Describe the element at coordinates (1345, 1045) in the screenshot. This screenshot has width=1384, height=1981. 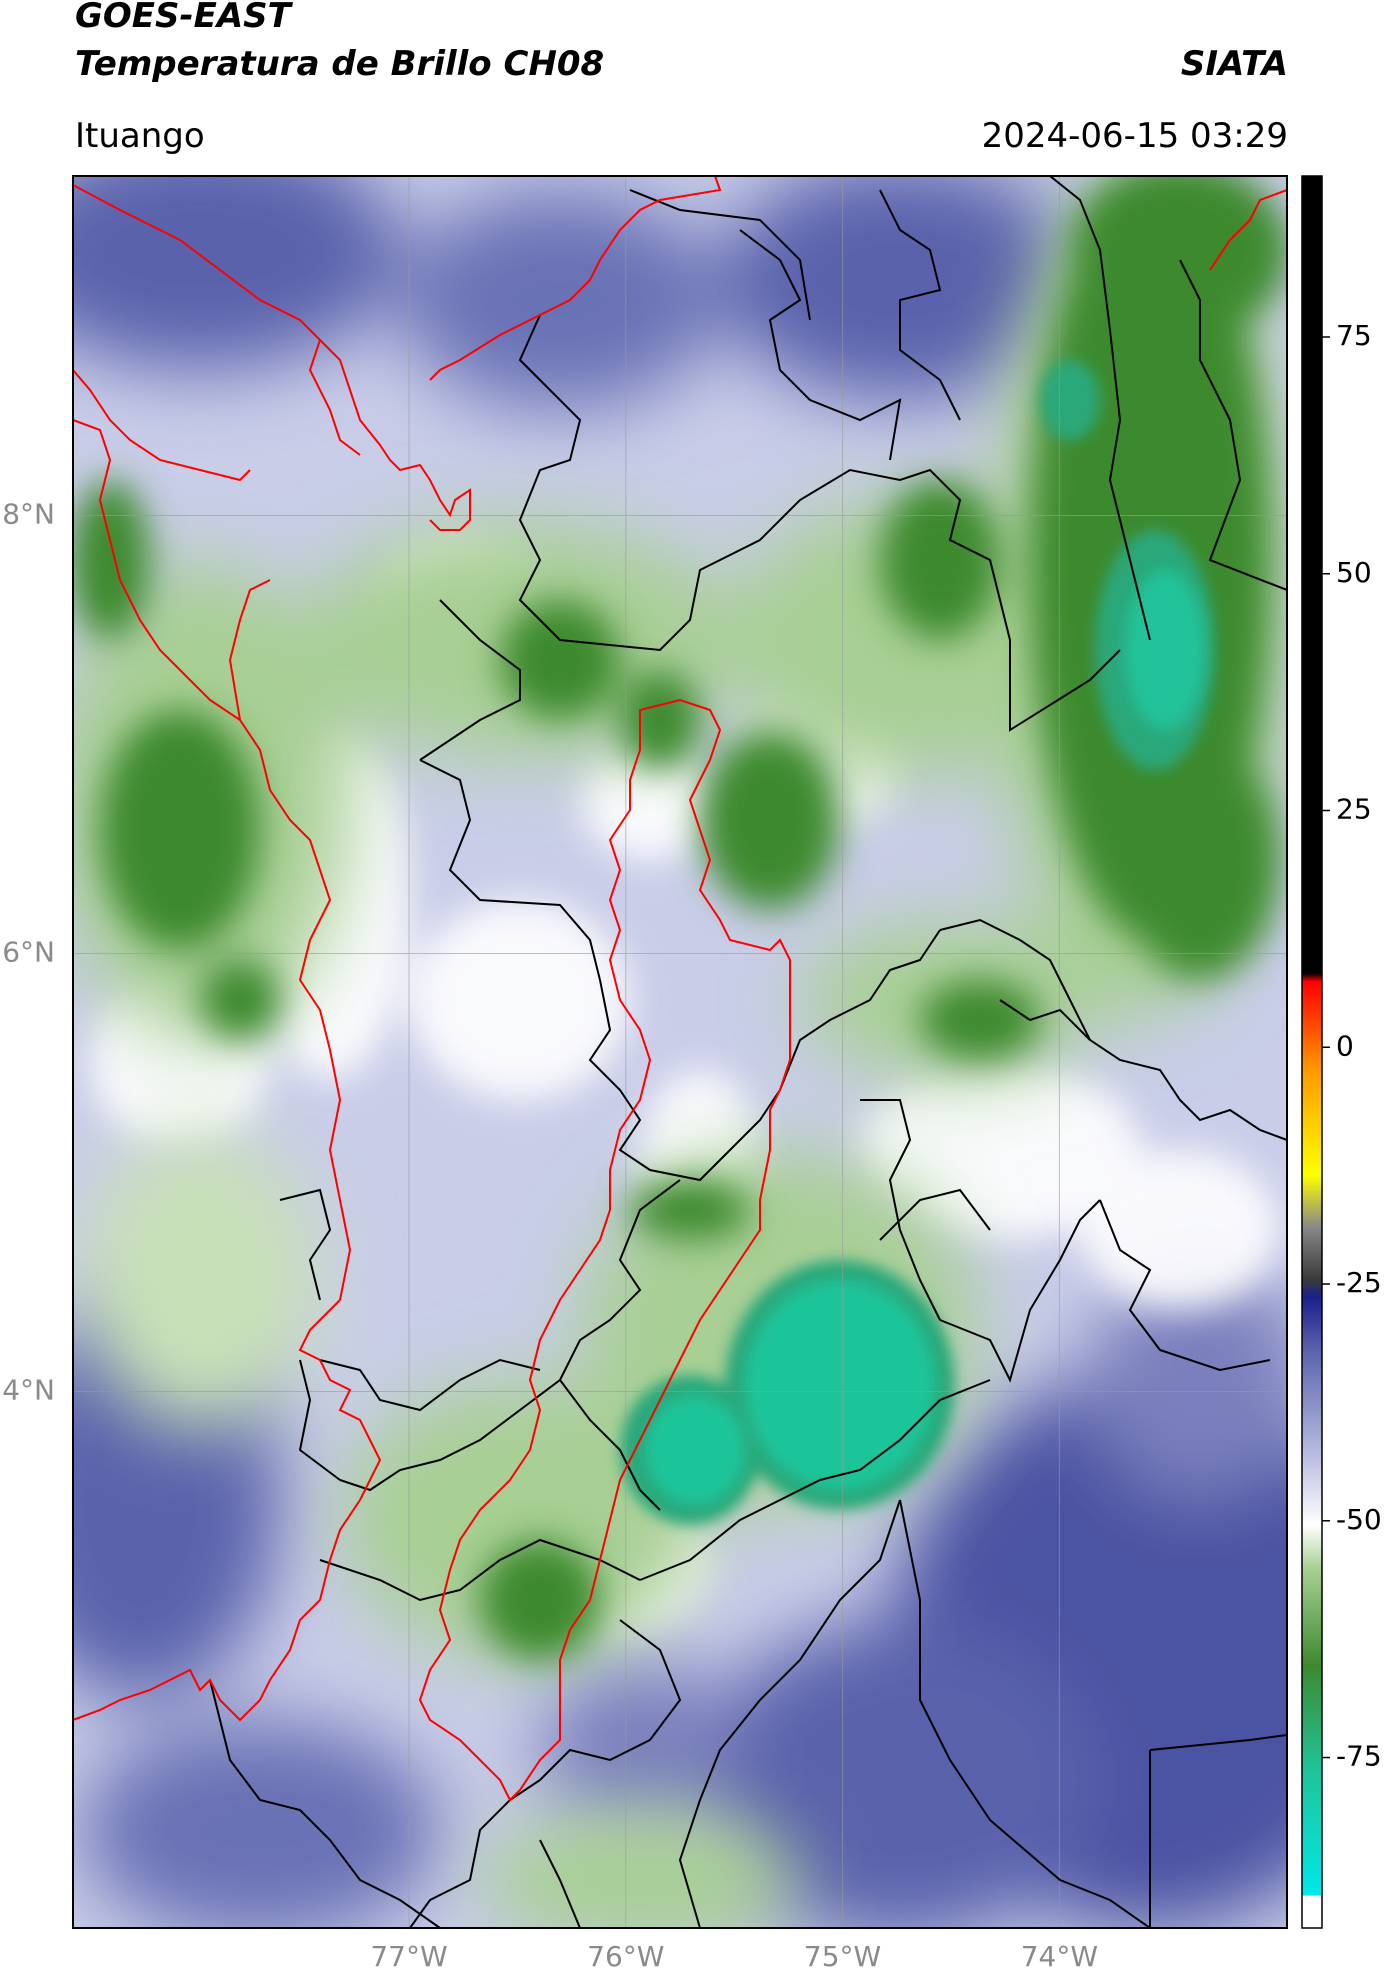
I see `colorbar-tick-label: 0` at that location.